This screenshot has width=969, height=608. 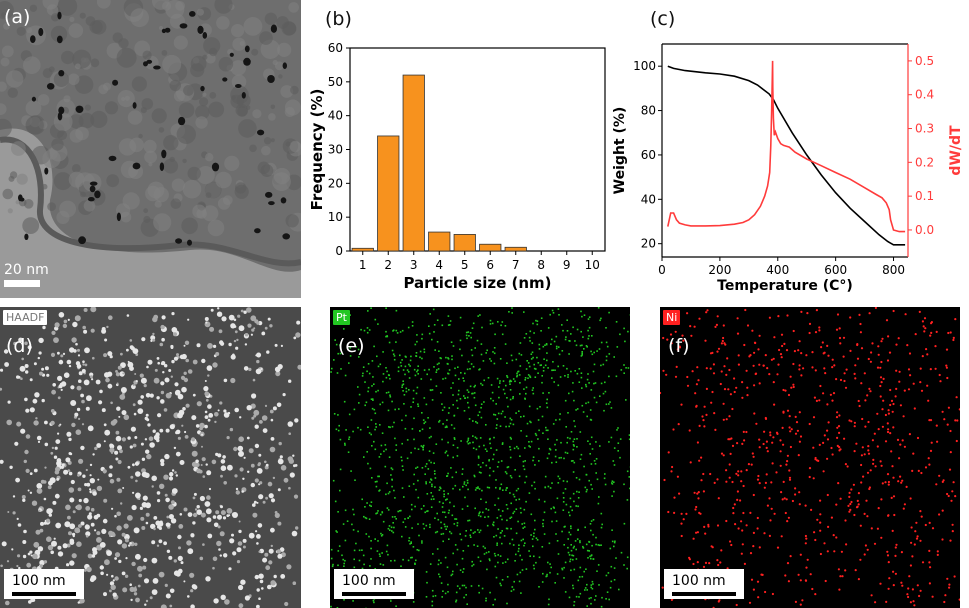 What do you see at coordinates (924, 162) in the screenshot?
I see `y2-tick-label: 0.2` at bounding box center [924, 162].